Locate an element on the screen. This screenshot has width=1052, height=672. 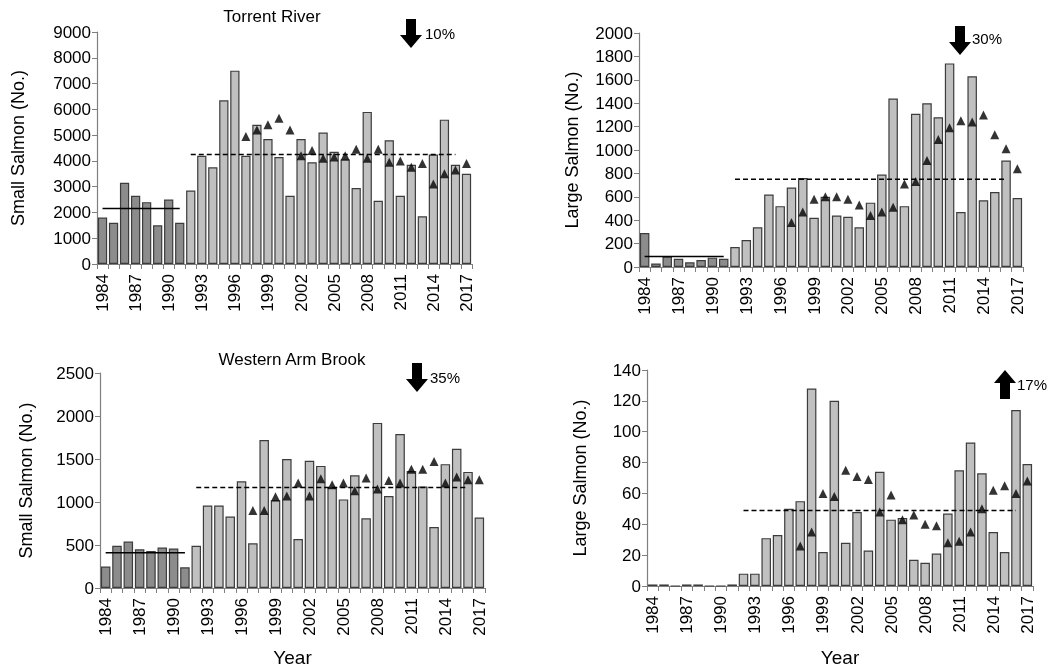
y-tick-label: 1600 is located at coordinates (614, 80).